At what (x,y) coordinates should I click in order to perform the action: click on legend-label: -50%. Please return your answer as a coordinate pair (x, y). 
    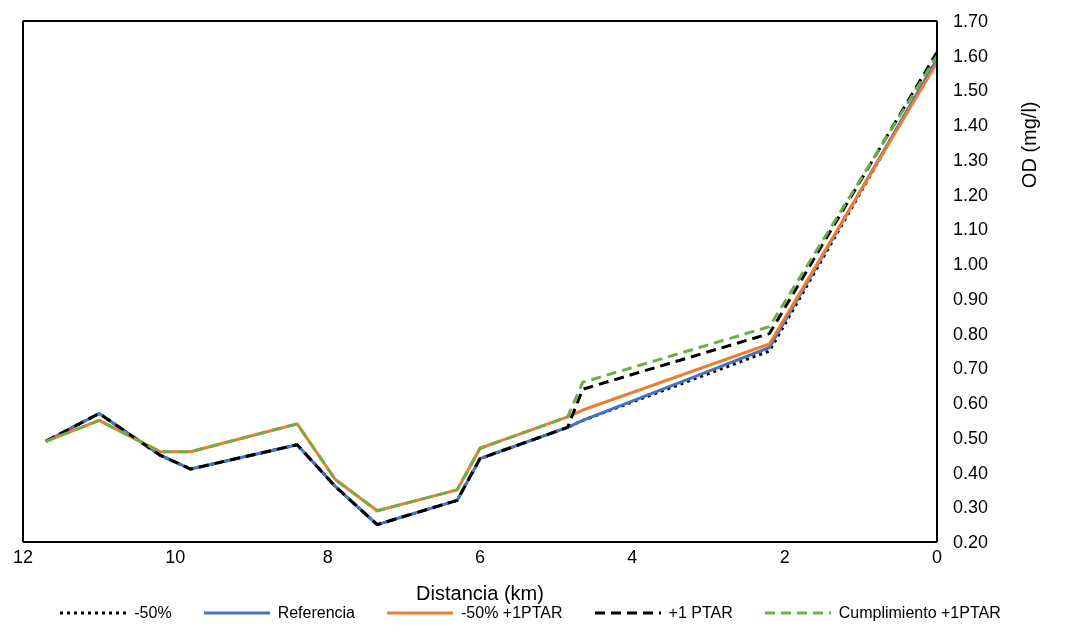
    Looking at the image, I should click on (153, 613).